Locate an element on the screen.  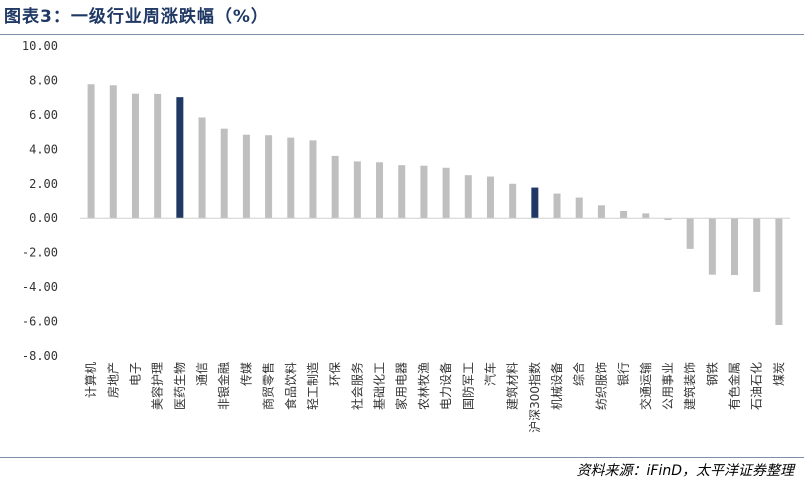
x-category-label: 石油石化 is located at coordinates (757, 386).